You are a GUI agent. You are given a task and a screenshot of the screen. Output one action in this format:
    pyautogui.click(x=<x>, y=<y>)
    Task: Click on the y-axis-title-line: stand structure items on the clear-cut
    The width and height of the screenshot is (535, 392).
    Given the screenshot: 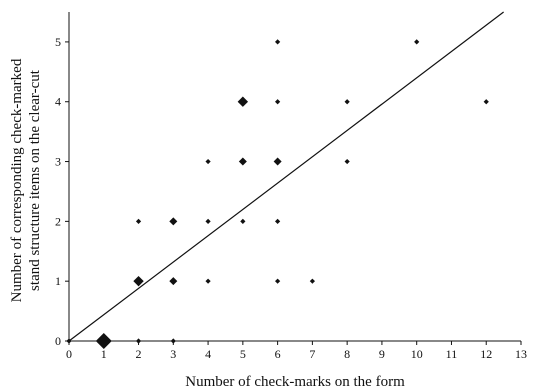 What is the action you would take?
    pyautogui.click(x=35, y=180)
    